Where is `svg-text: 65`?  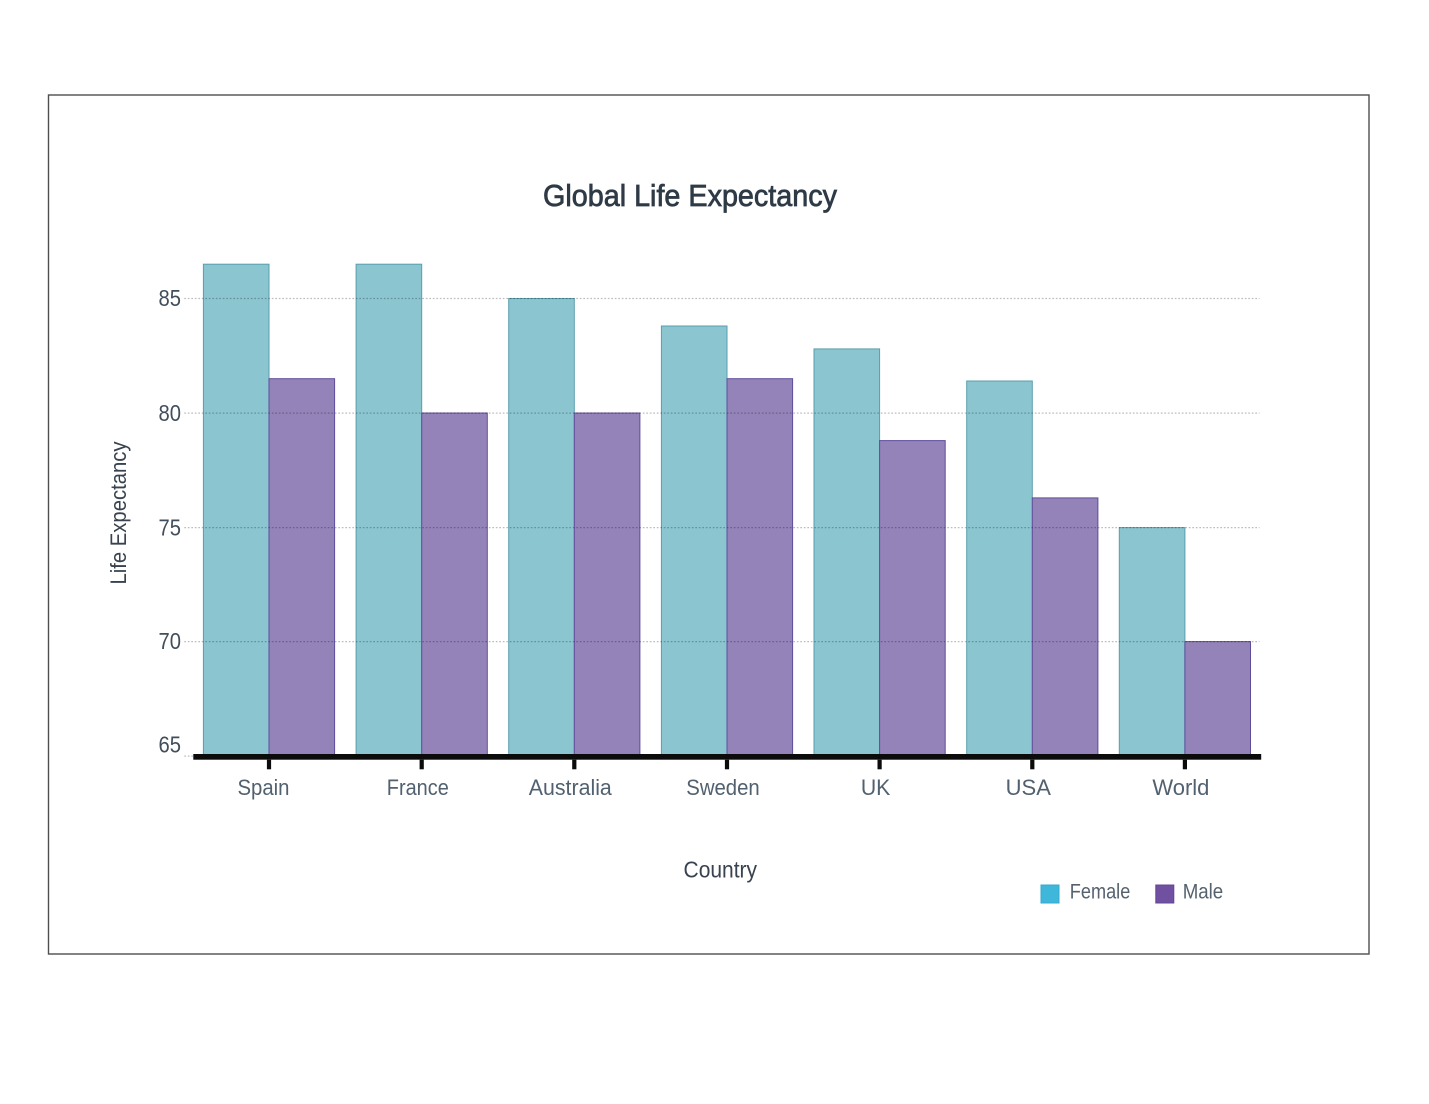 svg-text: 65 is located at coordinates (170, 744).